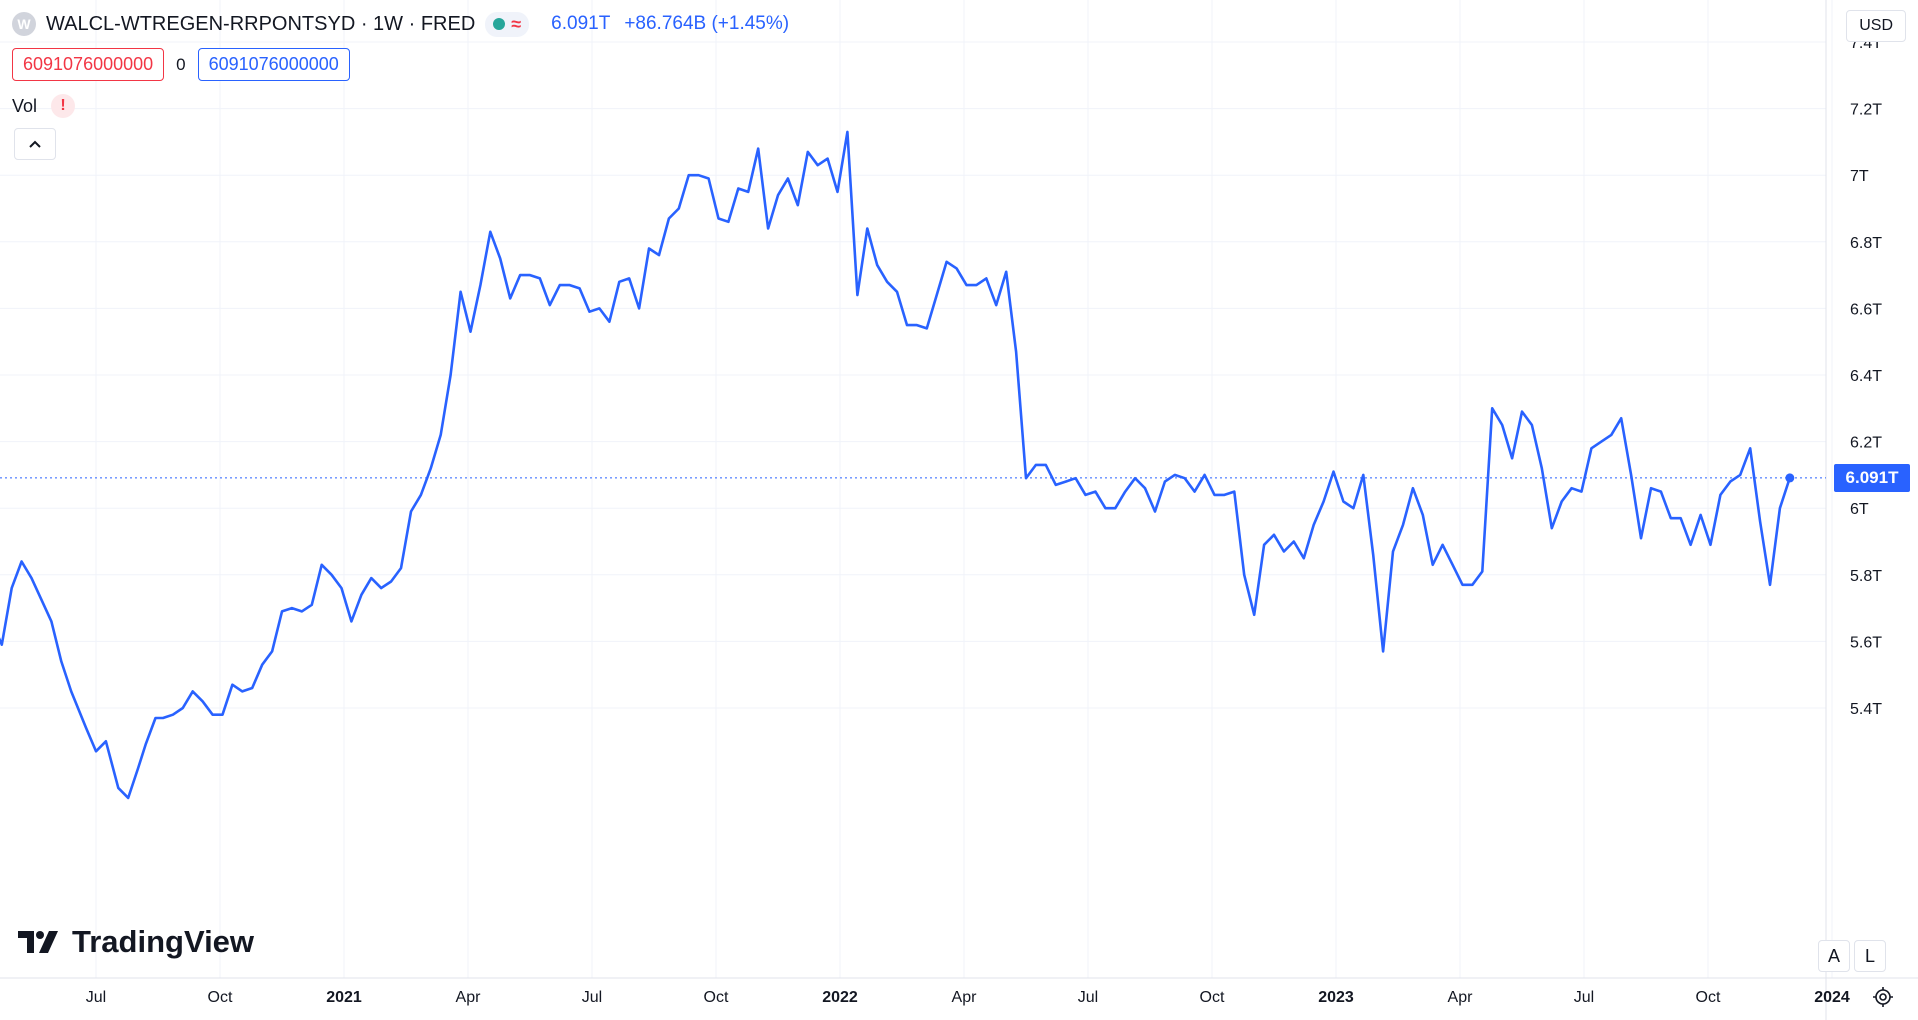  I want to click on y-tick-label: 6T, so click(1859, 509).